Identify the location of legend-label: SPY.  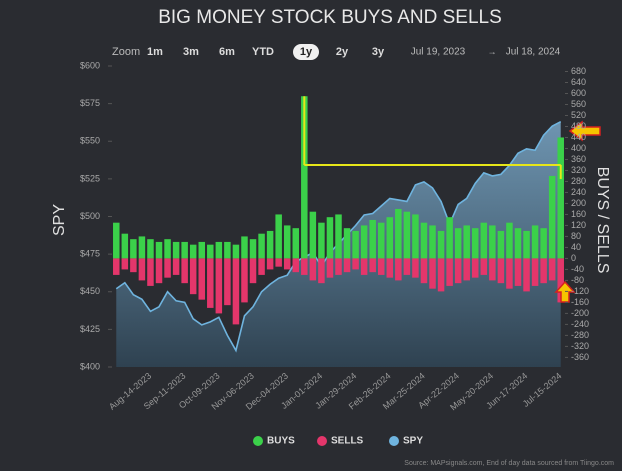
(413, 441).